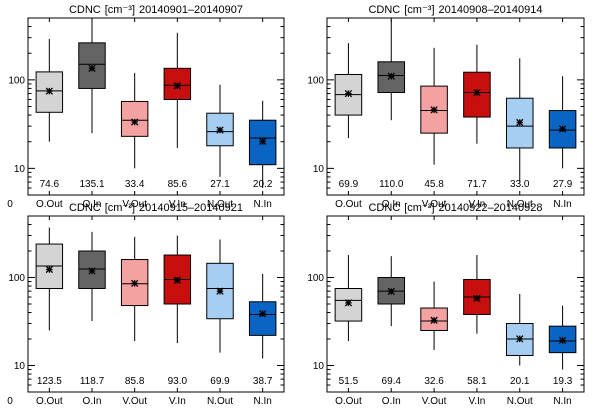  Describe the element at coordinates (178, 381) in the screenshot. I see `mean-value-label: 93.0` at that location.